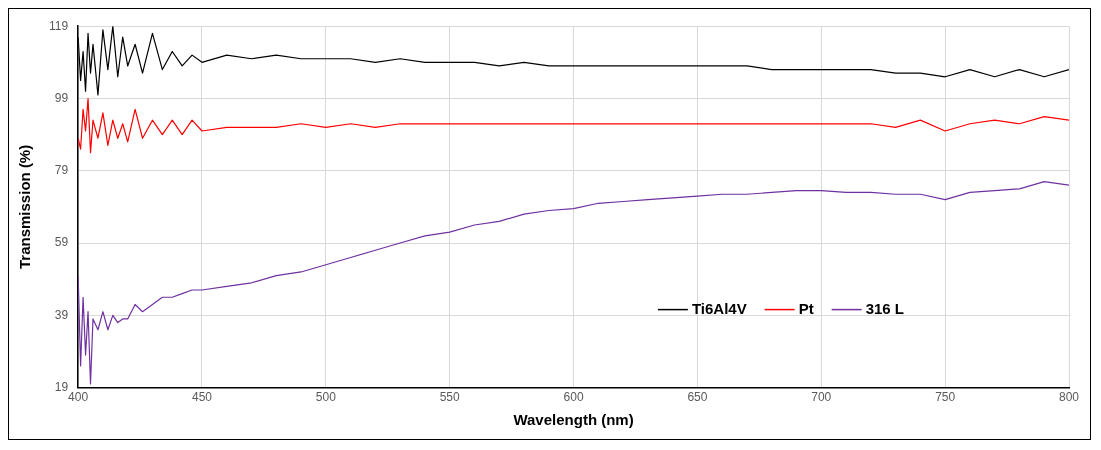  What do you see at coordinates (884, 308) in the screenshot?
I see `legend-label: 316 L` at bounding box center [884, 308].